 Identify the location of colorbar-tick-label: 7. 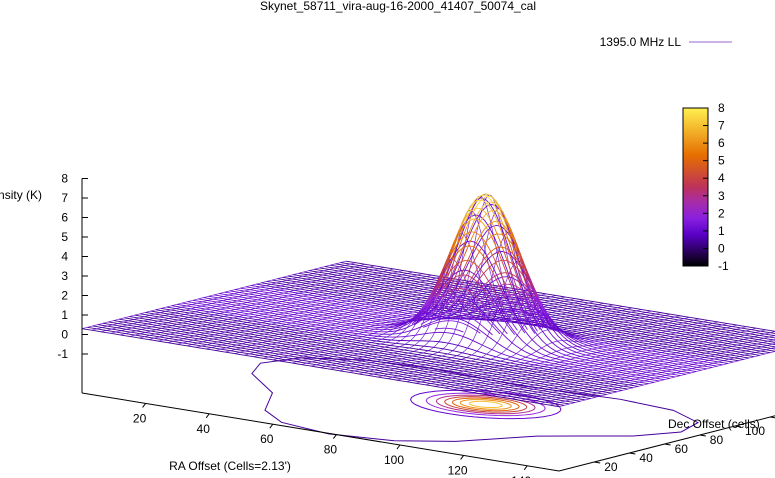
(721, 126).